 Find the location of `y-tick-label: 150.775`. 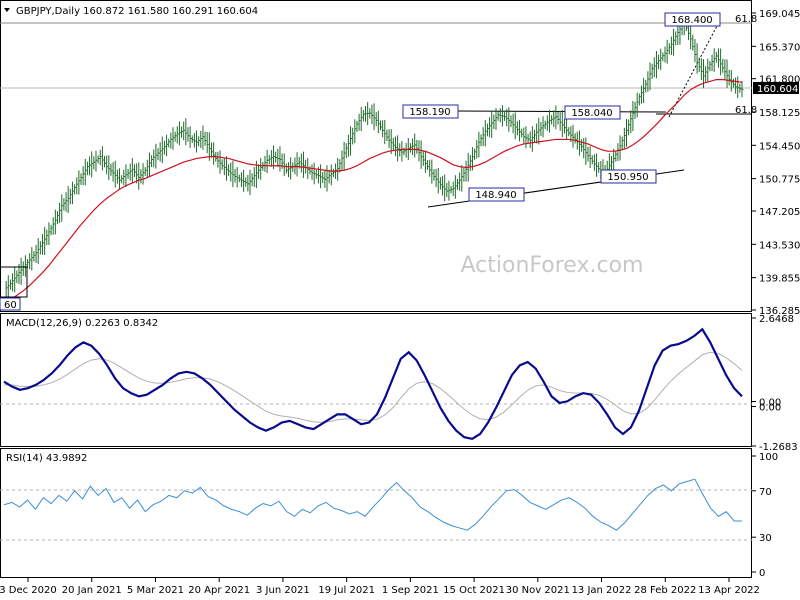

y-tick-label: 150.775 is located at coordinates (779, 180).